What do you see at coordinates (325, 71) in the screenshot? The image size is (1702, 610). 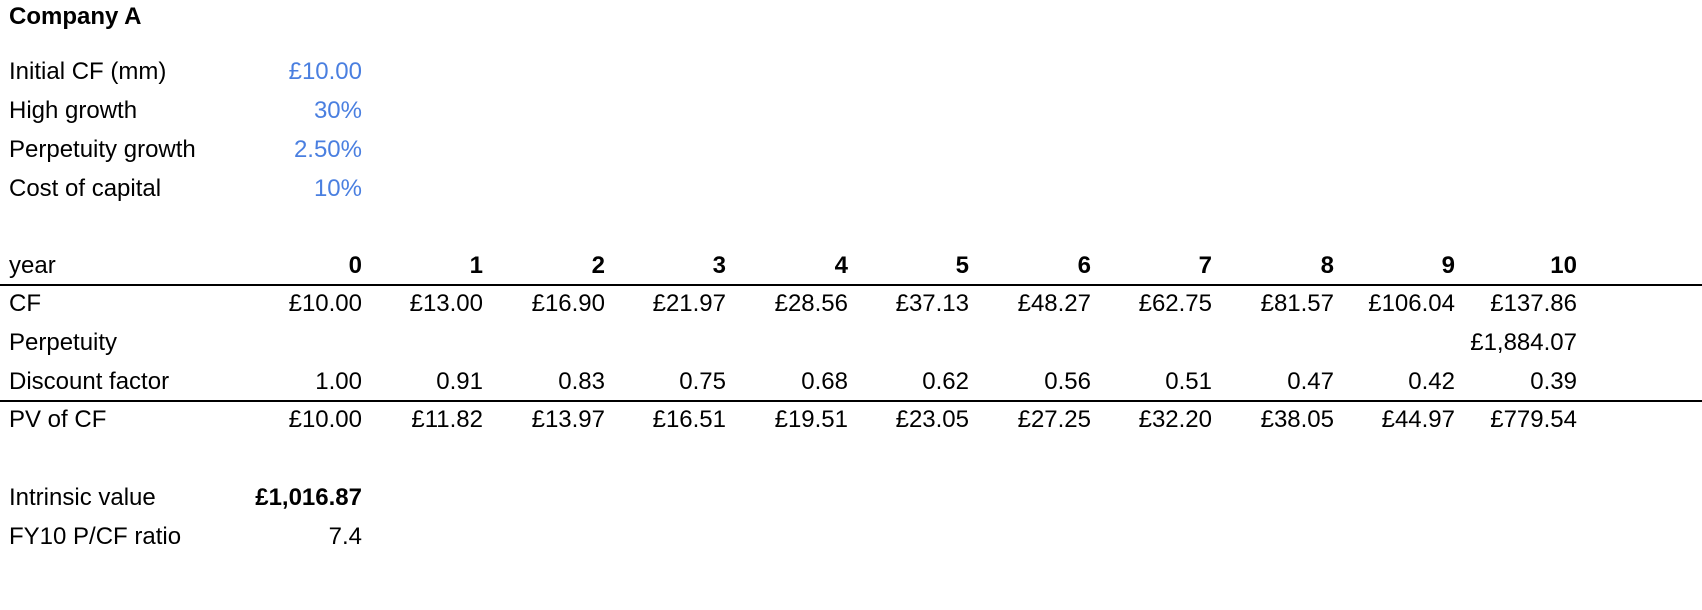 I see `input-value-initial-cf: £10.00` at bounding box center [325, 71].